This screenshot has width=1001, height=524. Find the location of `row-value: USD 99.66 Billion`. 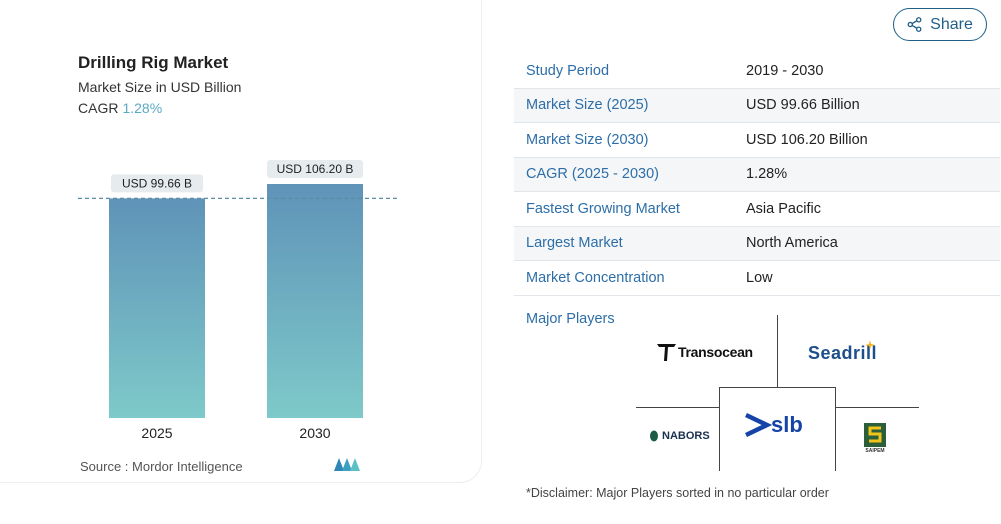

row-value: USD 99.66 Billion is located at coordinates (803, 105).